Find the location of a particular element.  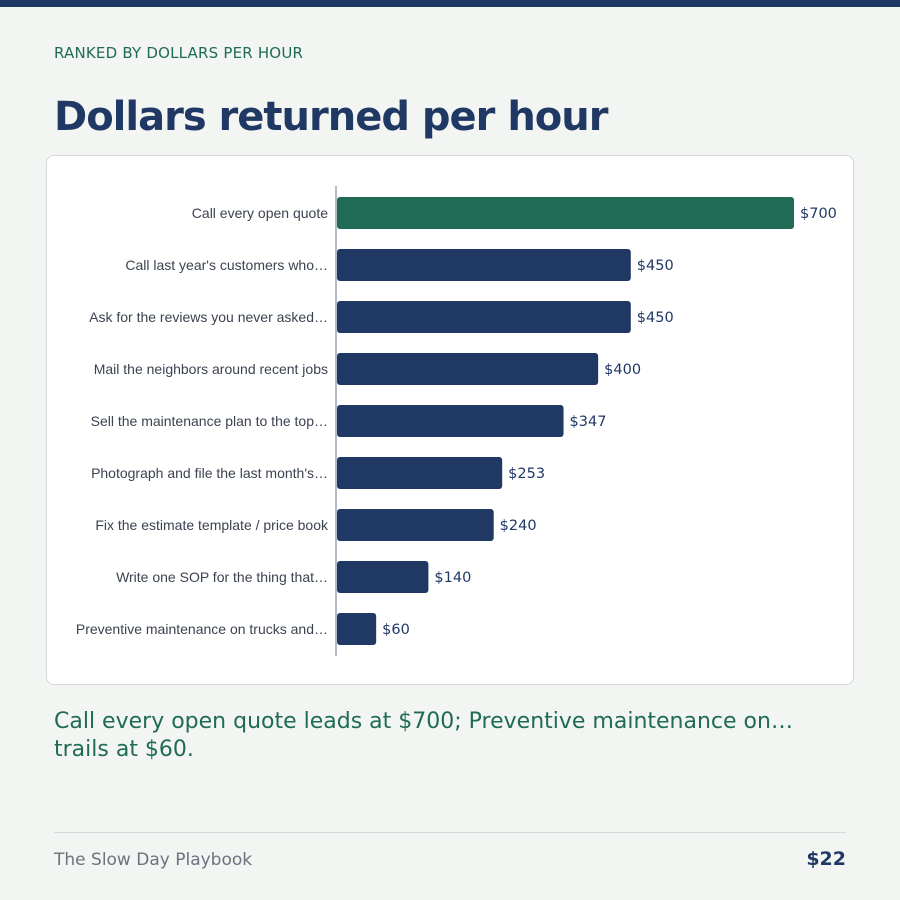

value-label: $400 is located at coordinates (622, 370).